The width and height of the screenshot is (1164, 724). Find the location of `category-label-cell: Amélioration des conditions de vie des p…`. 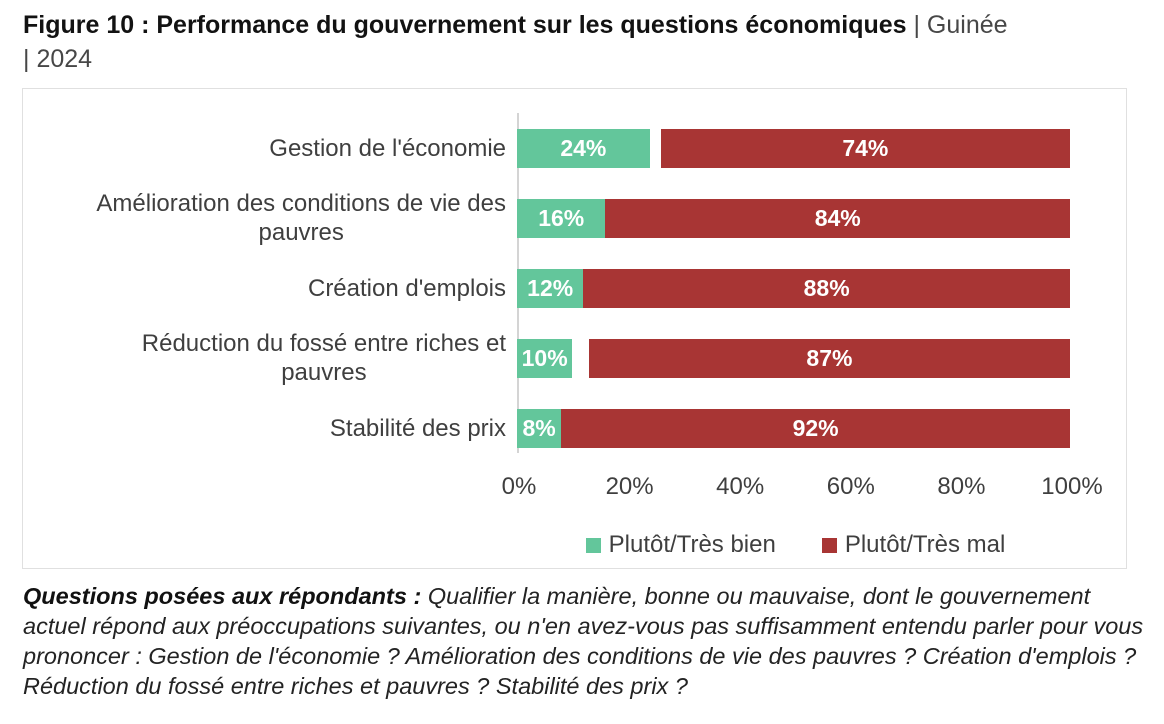

category-label-cell: Amélioration des conditions de vie des p… is located at coordinates (270, 218).